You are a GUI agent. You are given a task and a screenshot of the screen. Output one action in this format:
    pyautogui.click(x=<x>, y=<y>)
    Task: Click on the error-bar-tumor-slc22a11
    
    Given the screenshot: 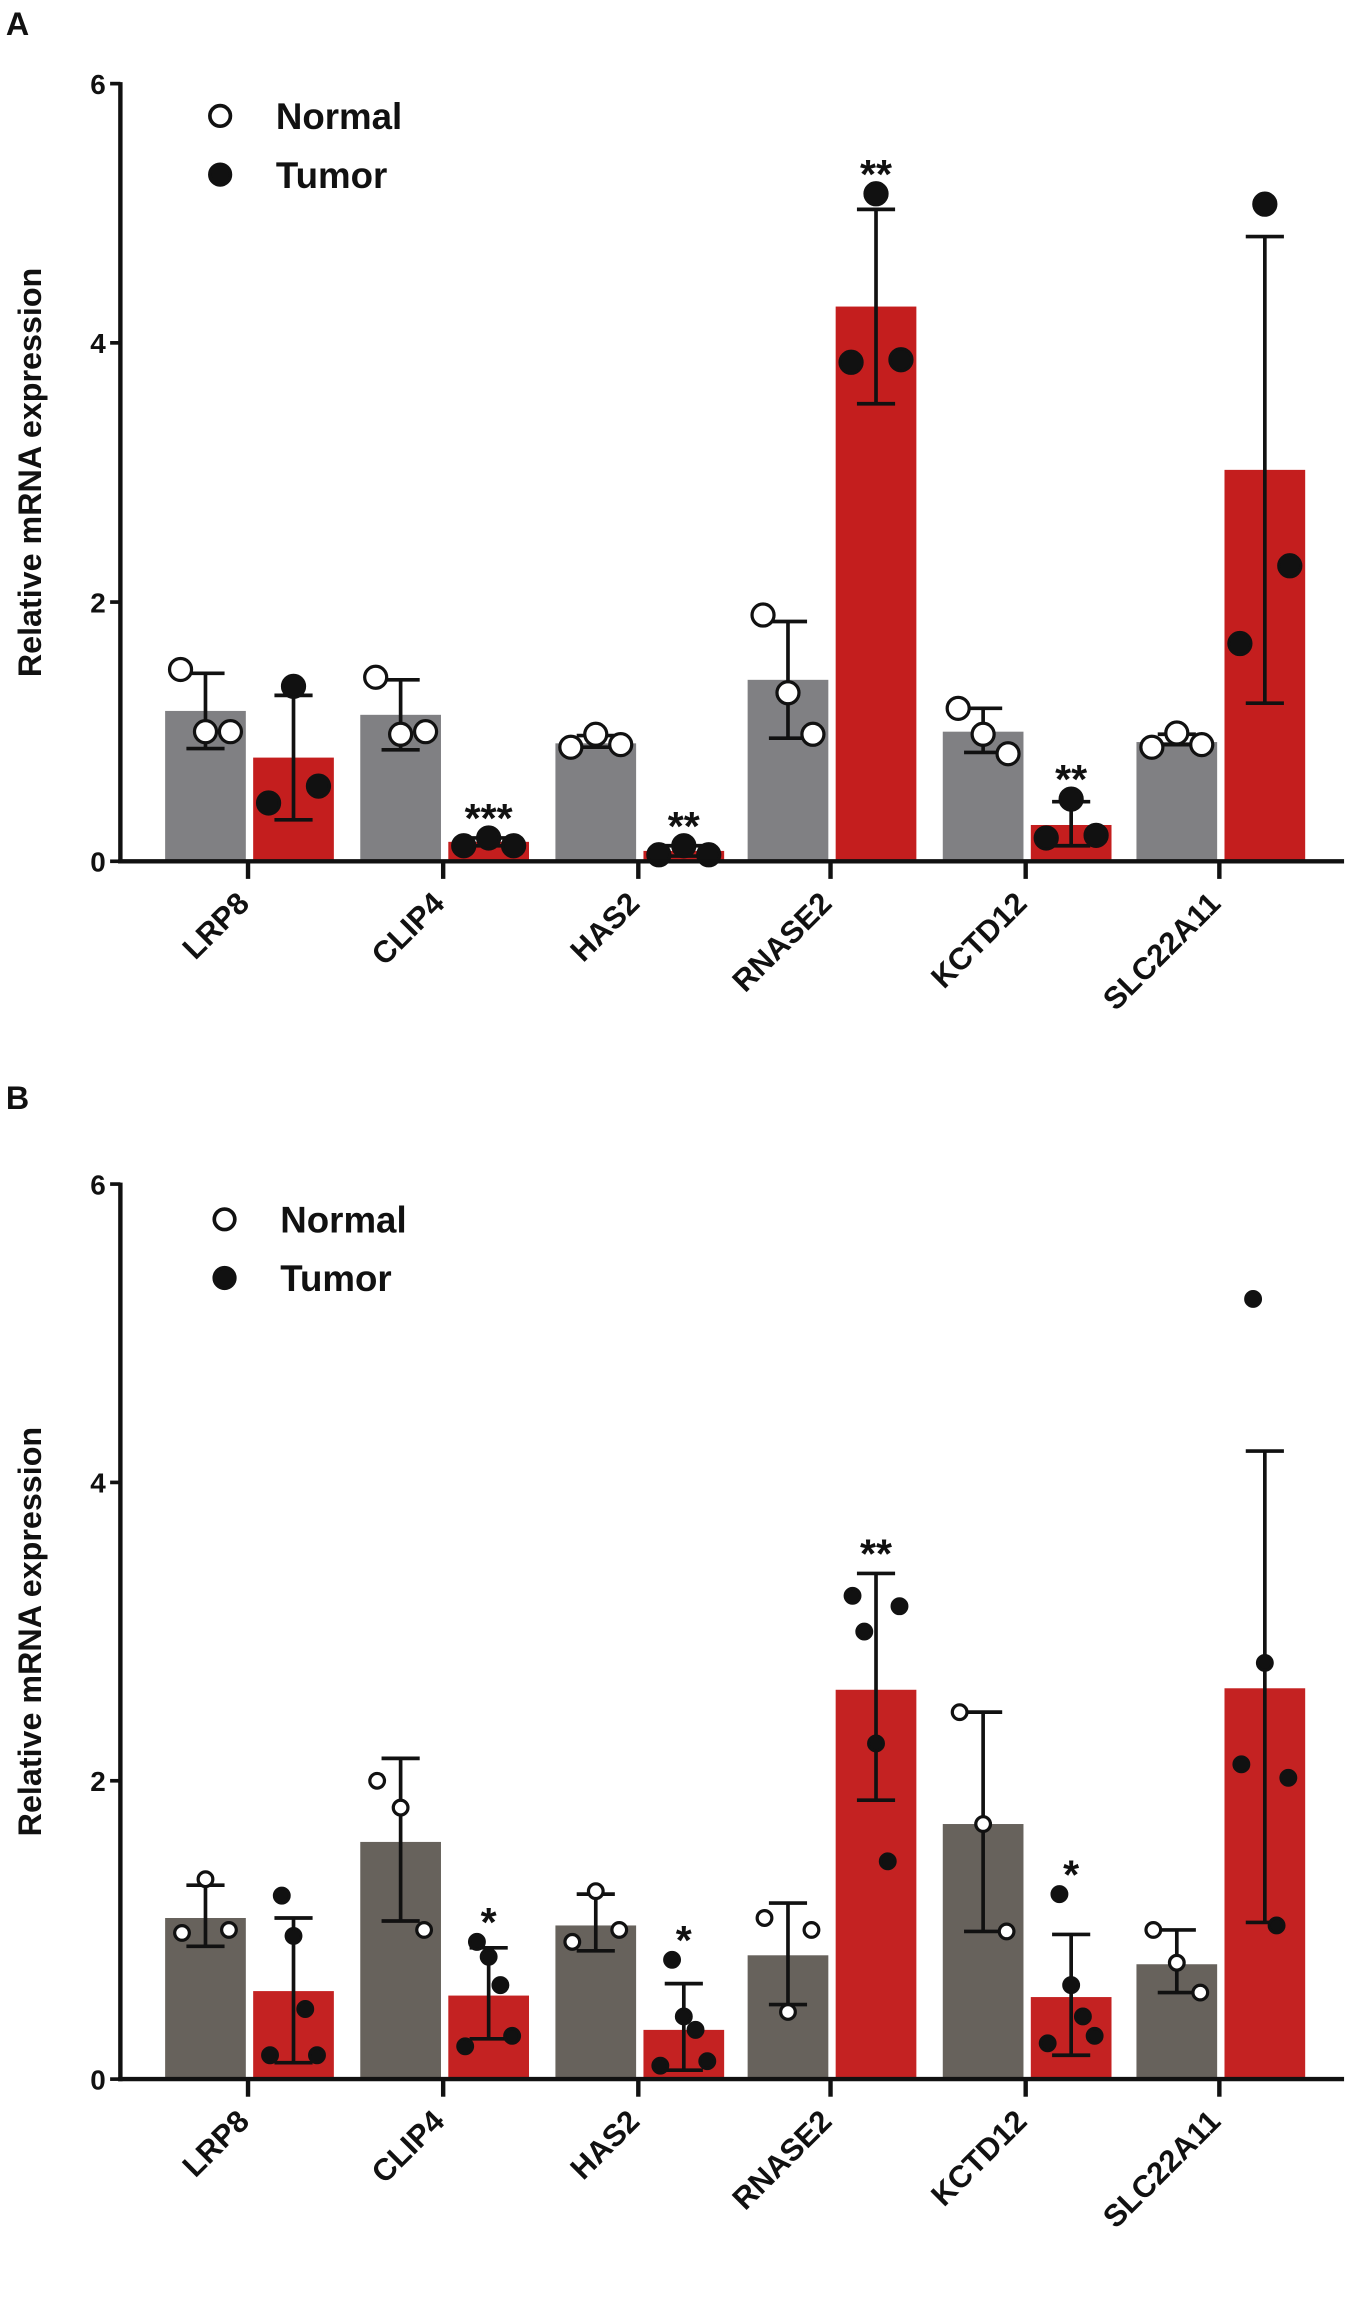 What is the action you would take?
    pyautogui.click(x=1264, y=469)
    